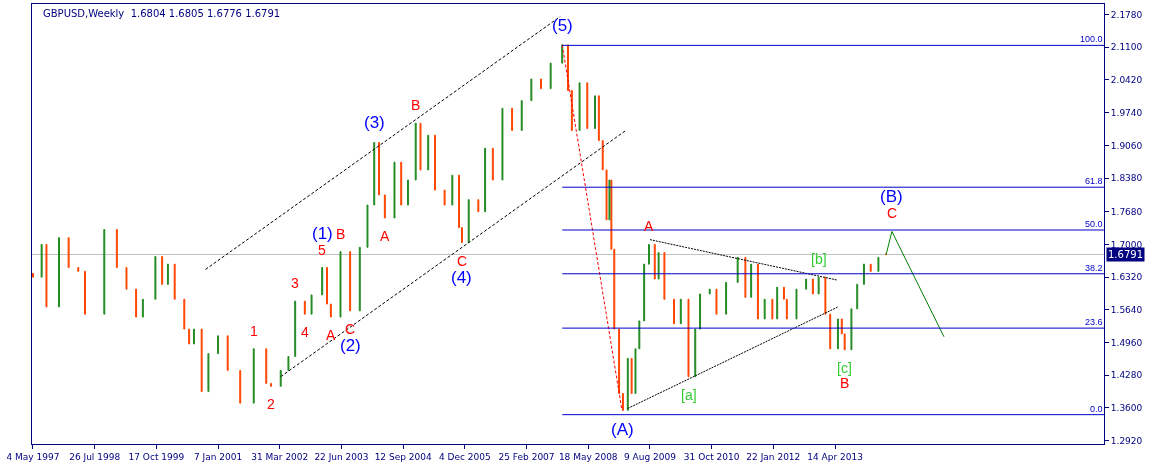  I want to click on y-tick-label: 1.3600, so click(1126, 408).